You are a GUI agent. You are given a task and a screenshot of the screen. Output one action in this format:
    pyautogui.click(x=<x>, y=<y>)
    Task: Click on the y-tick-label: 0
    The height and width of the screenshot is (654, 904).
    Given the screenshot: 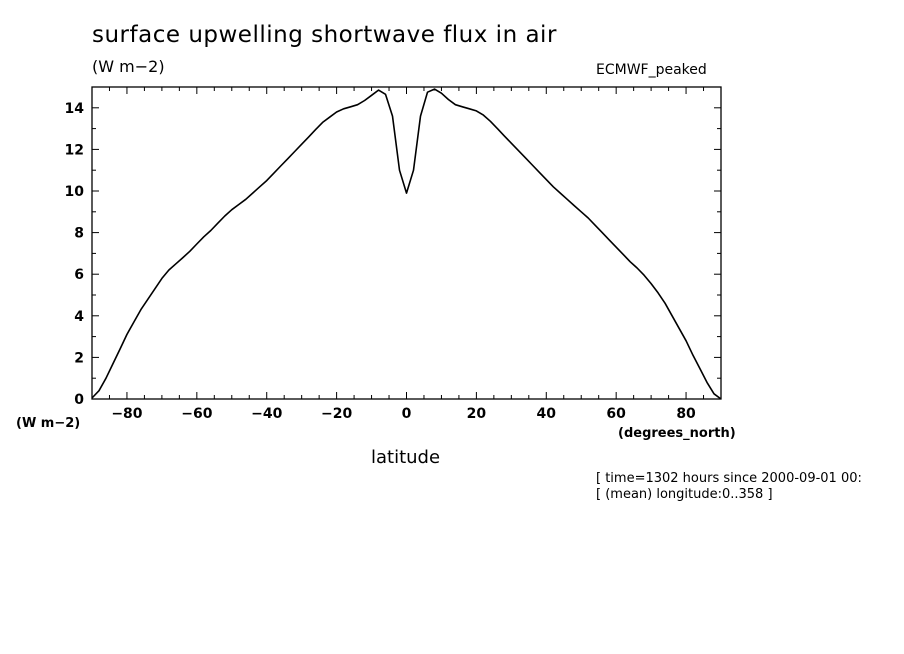 What is the action you would take?
    pyautogui.click(x=79, y=400)
    